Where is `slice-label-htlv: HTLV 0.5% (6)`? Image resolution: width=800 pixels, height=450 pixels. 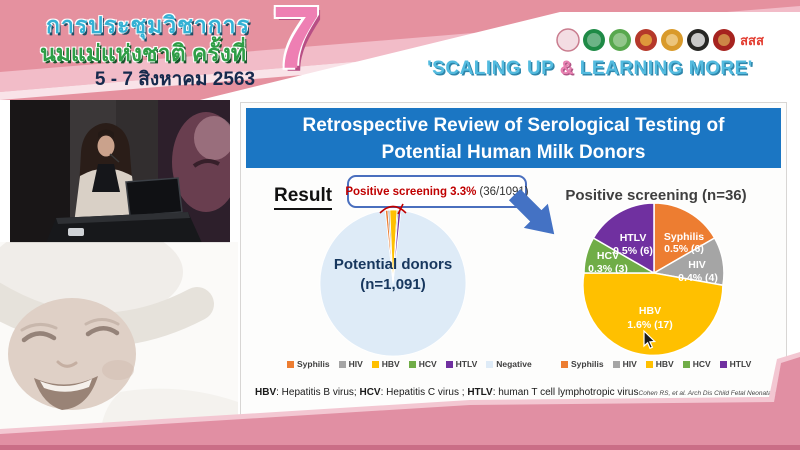 slice-label-htlv: HTLV 0.5% (6) is located at coordinates (633, 244).